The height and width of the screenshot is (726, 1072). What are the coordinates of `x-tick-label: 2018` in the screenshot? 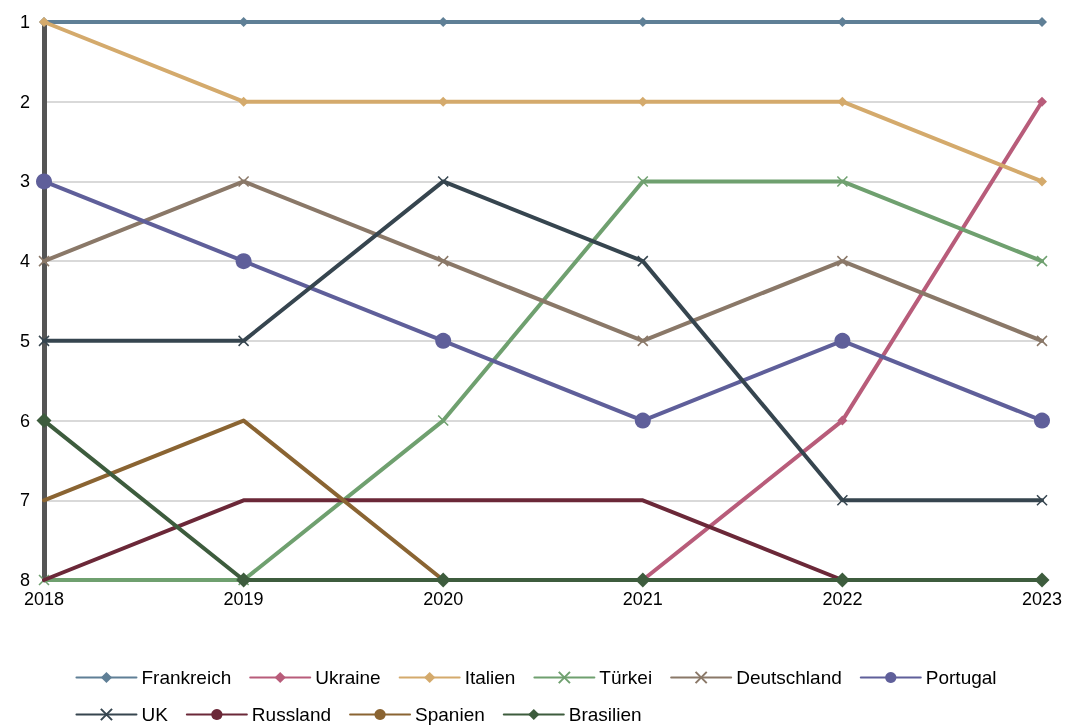 It's located at (44, 599).